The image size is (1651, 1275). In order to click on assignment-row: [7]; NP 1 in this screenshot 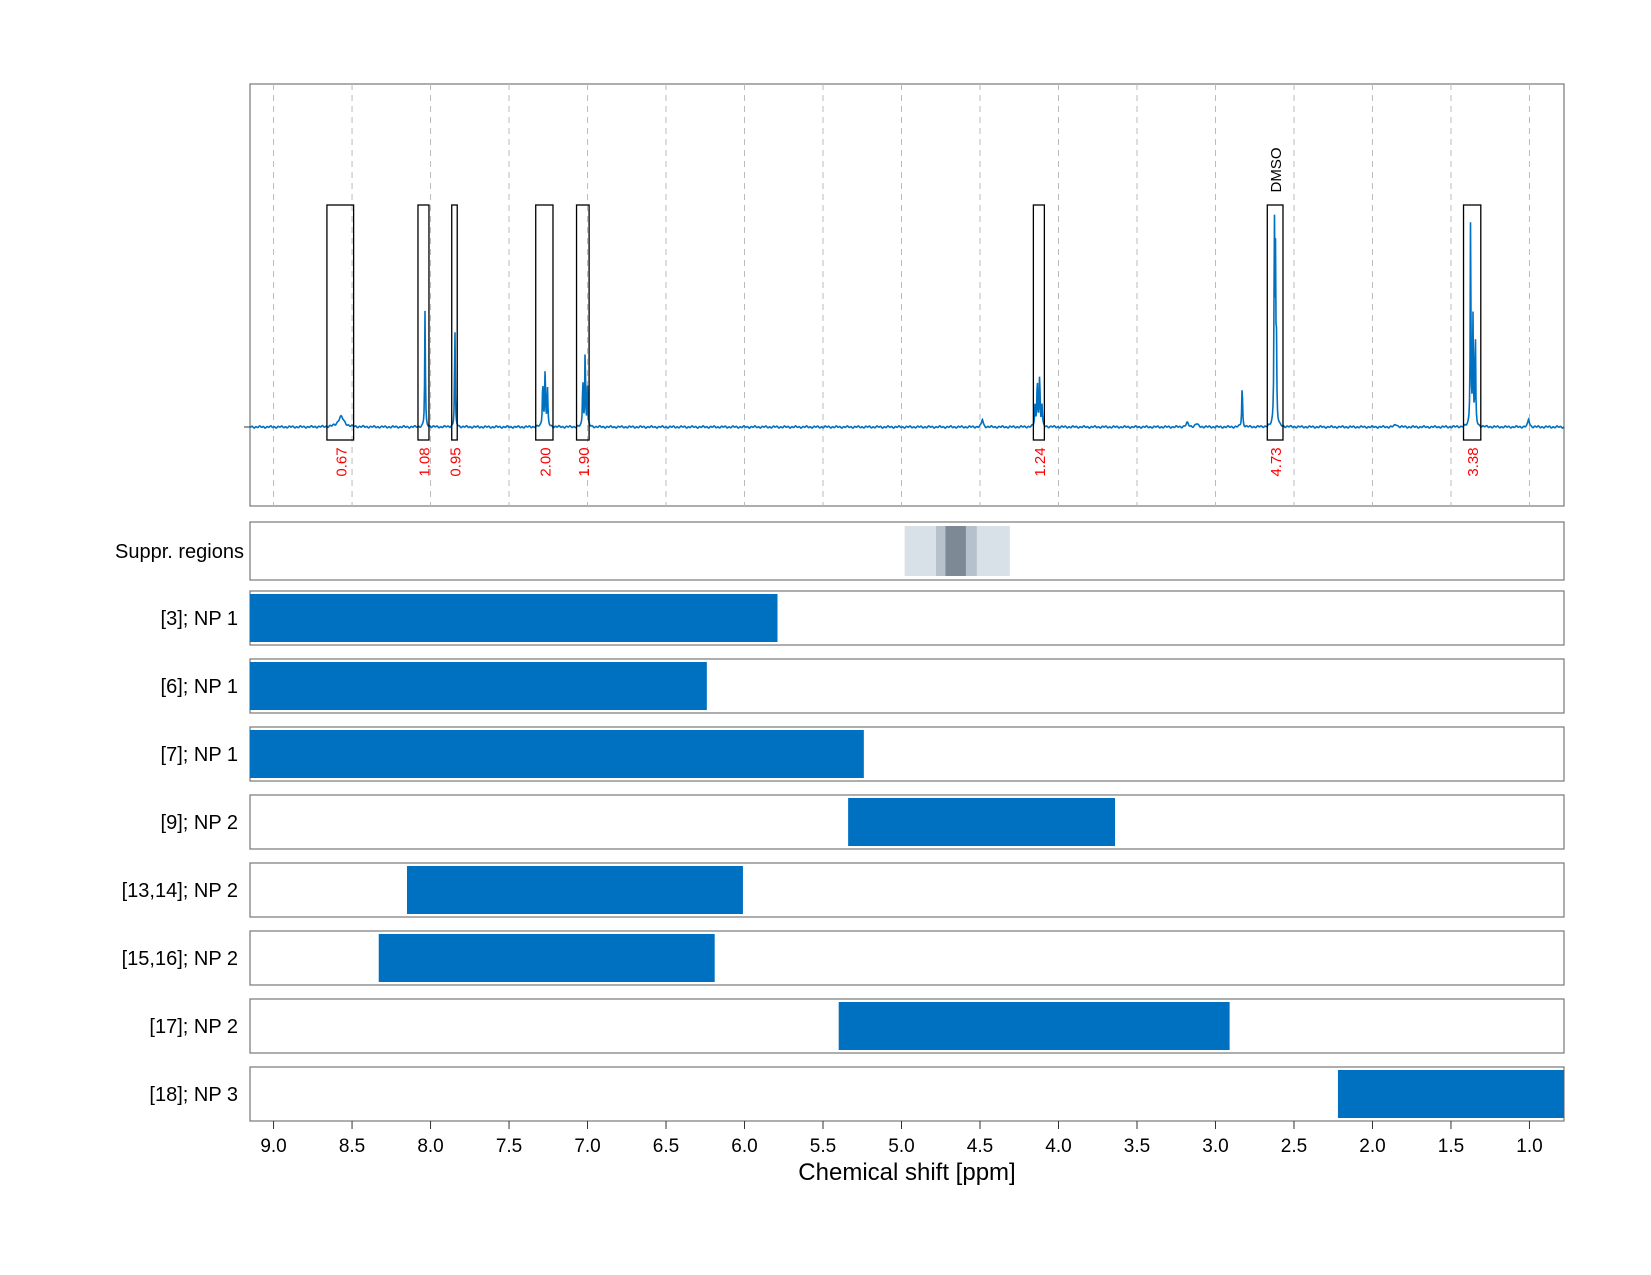, I will do `click(863, 754)`.